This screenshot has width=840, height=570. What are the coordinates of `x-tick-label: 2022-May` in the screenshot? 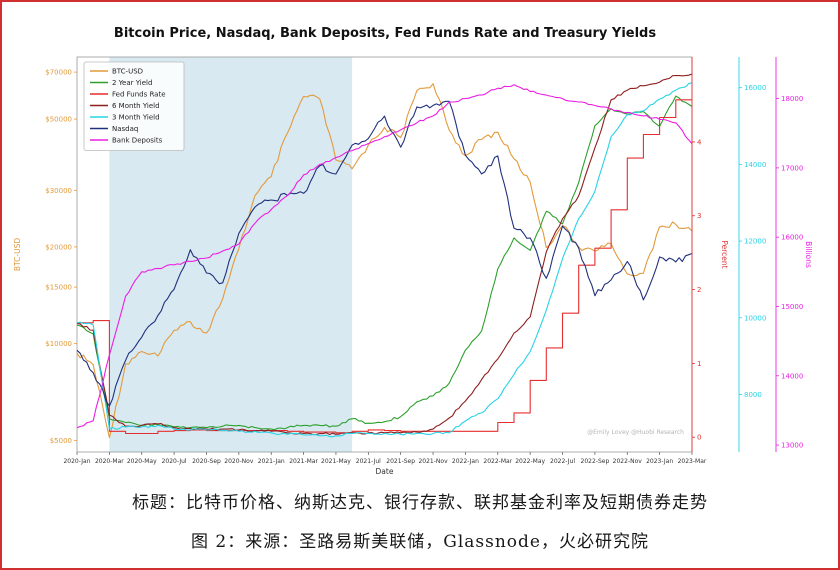 It's located at (530, 461).